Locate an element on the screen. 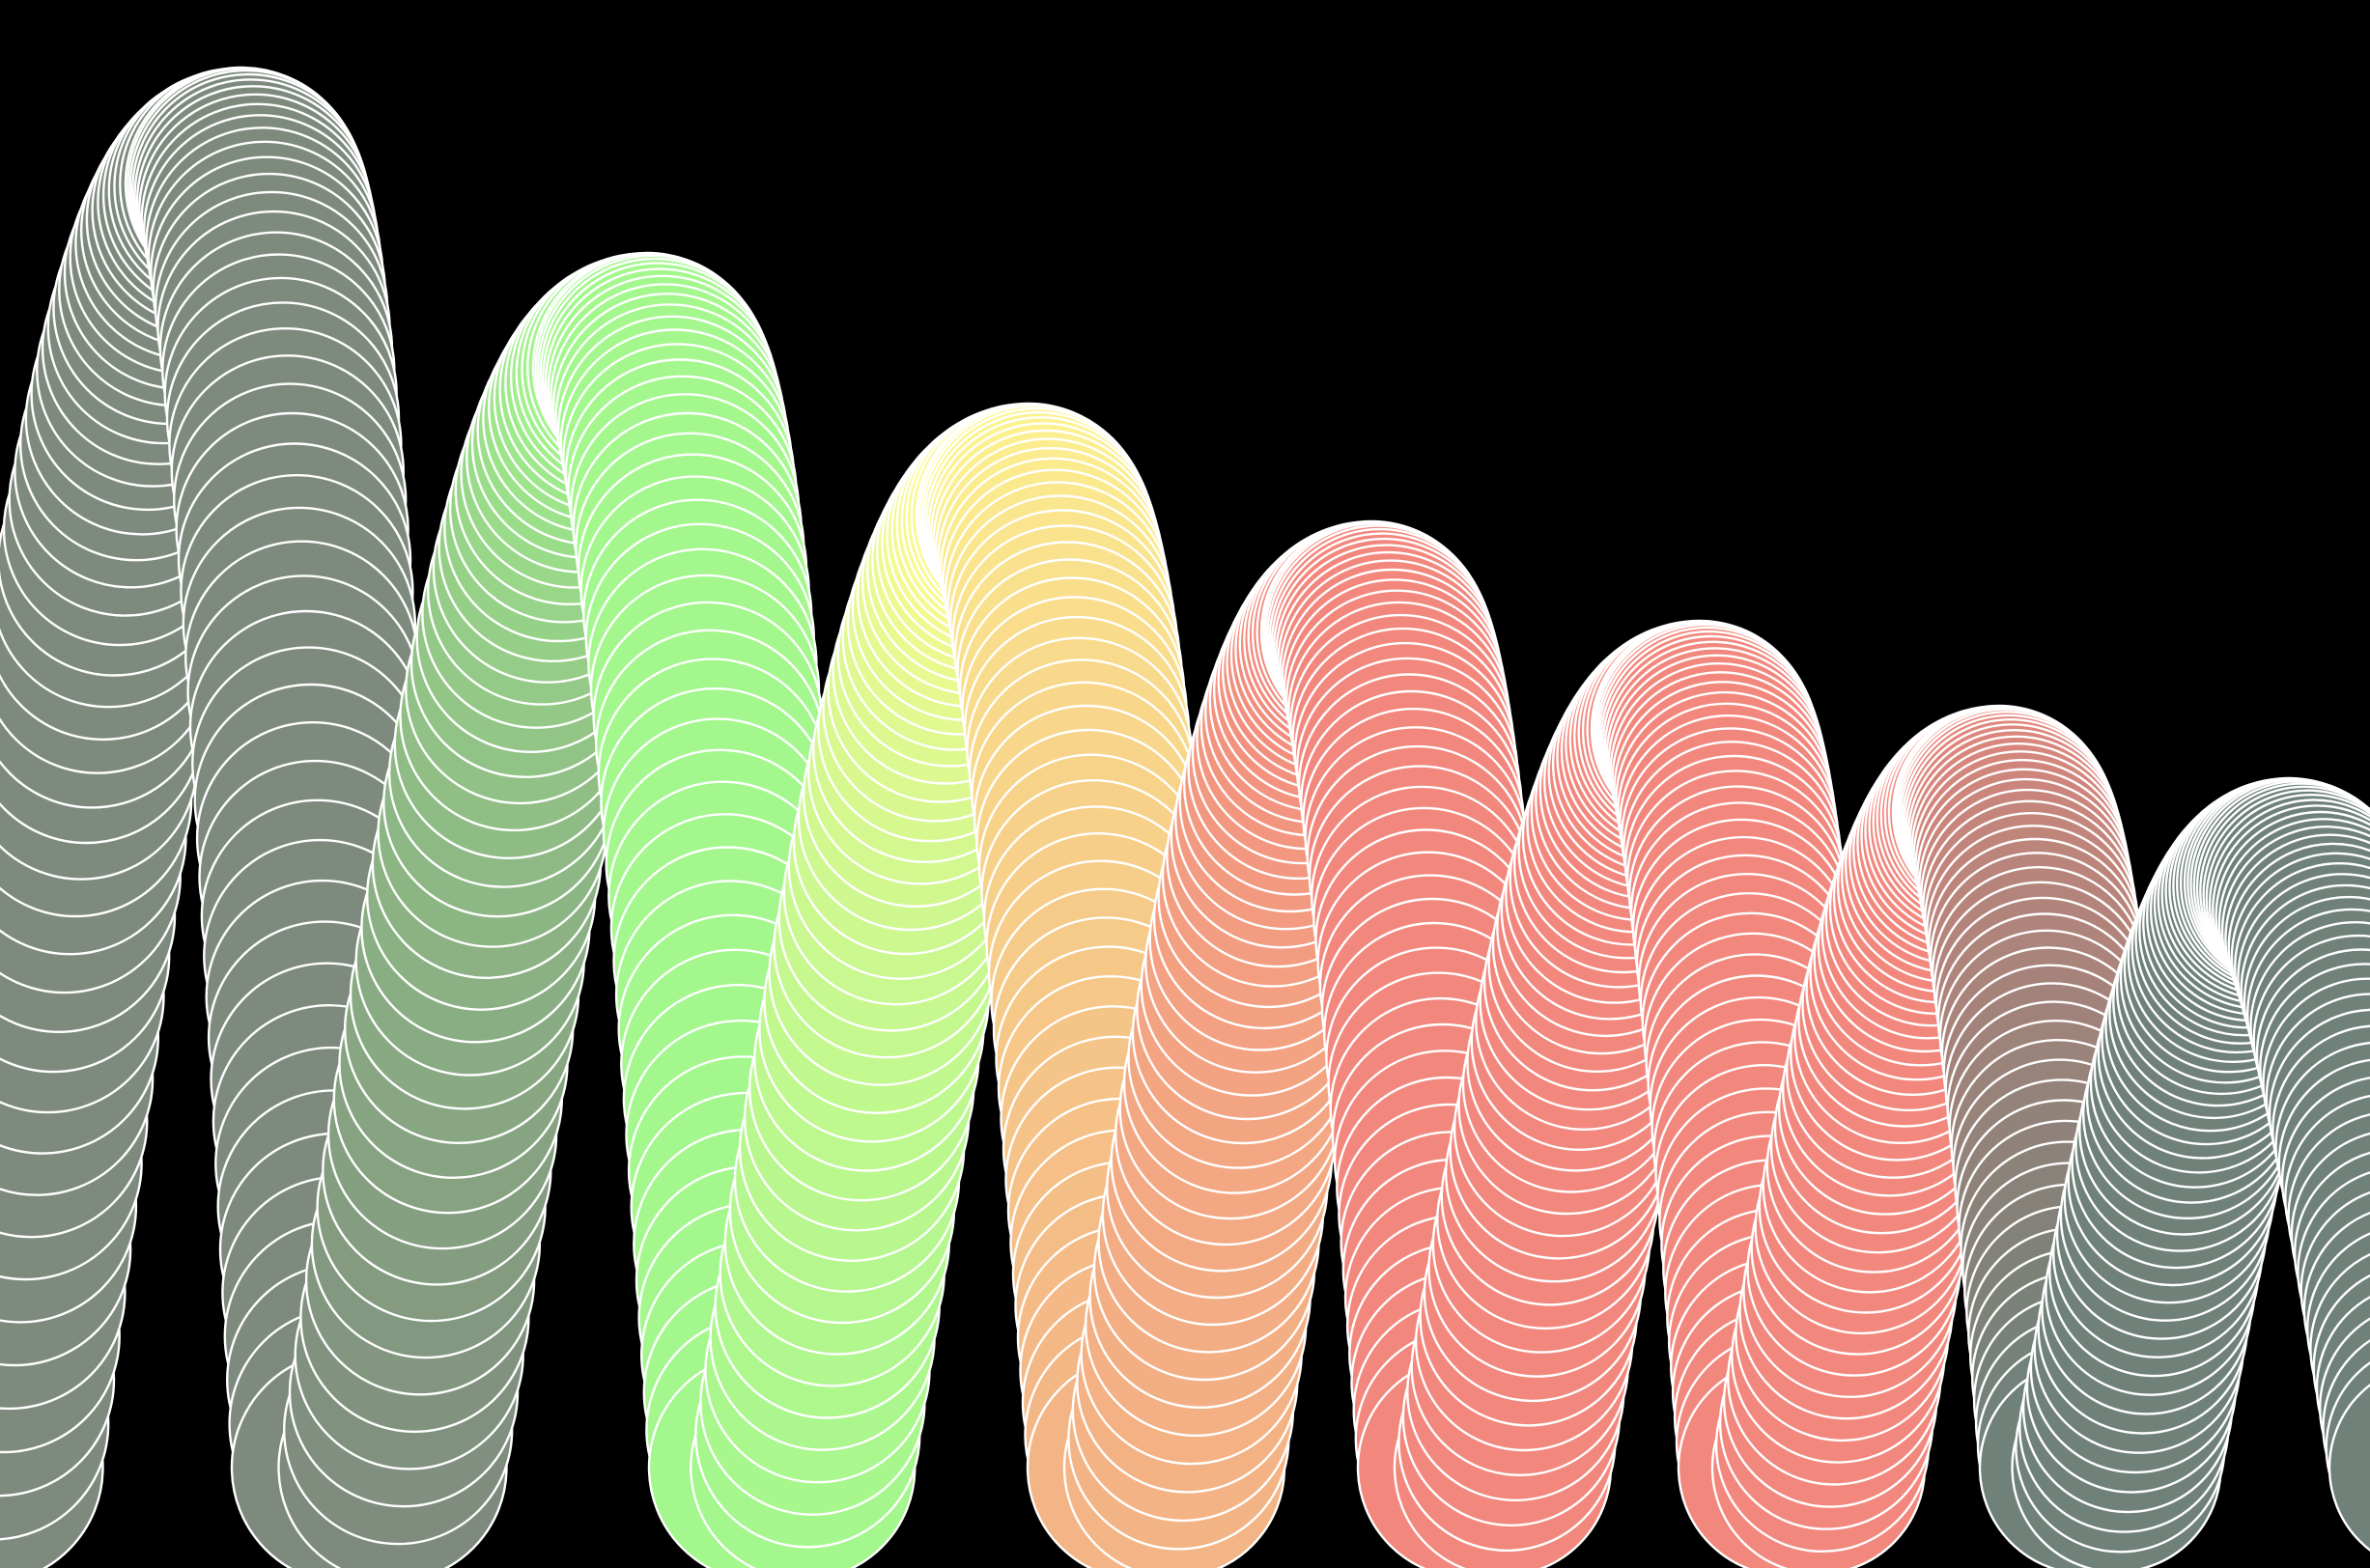 This screenshot has height=1568, width=2370. coil-ring is located at coordinates (2349, 1468).